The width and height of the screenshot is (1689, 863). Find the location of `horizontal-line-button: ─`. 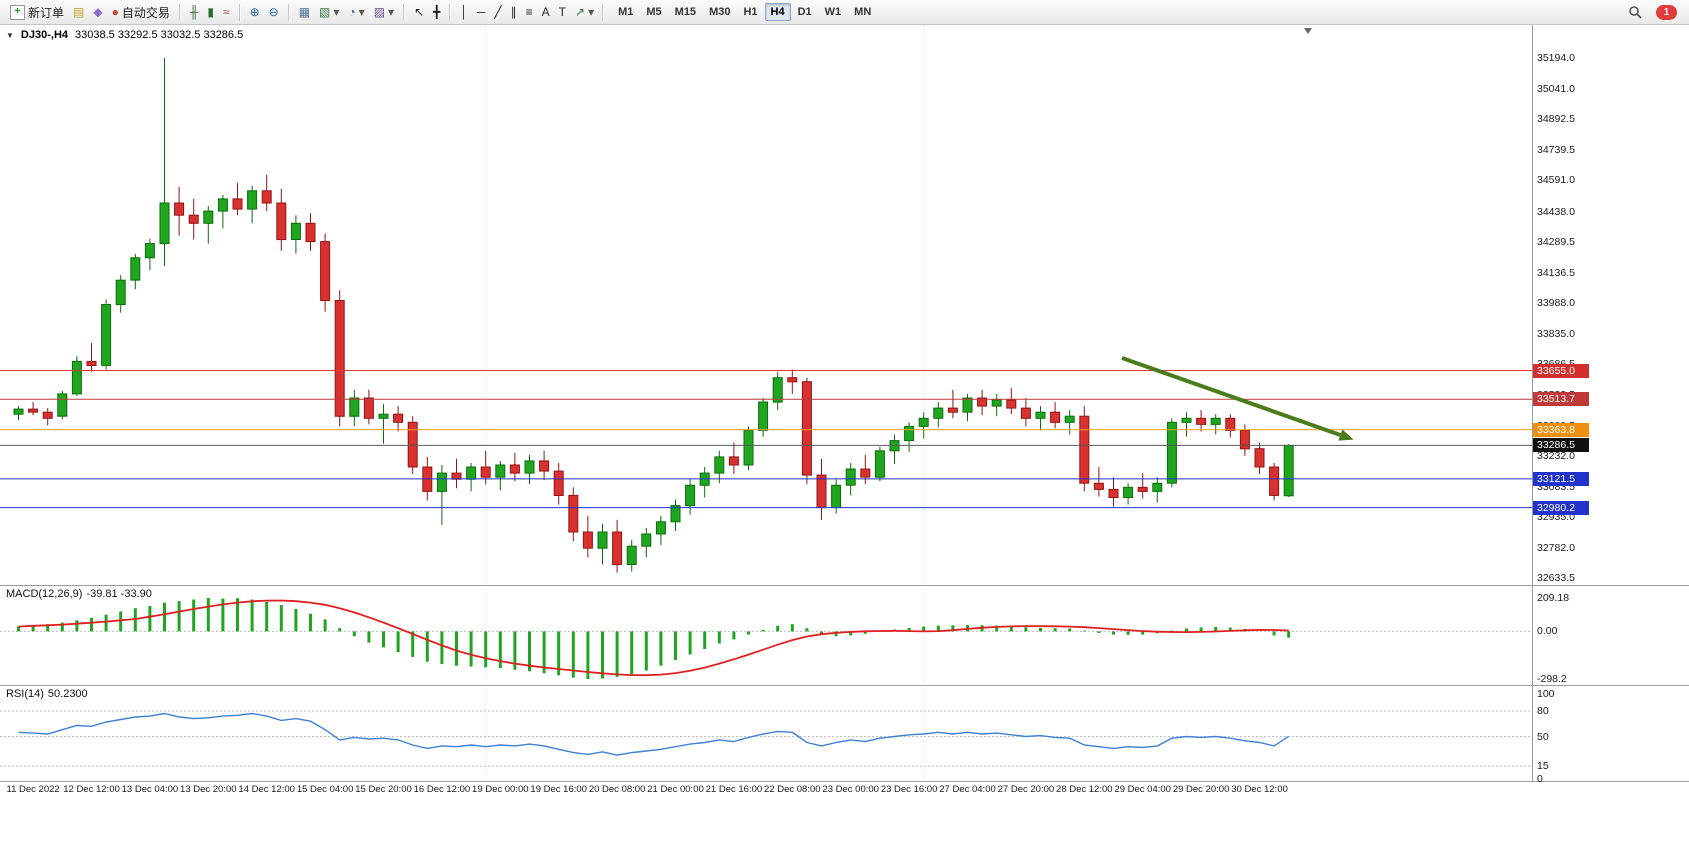

horizontal-line-button: ─ is located at coordinates (481, 12).